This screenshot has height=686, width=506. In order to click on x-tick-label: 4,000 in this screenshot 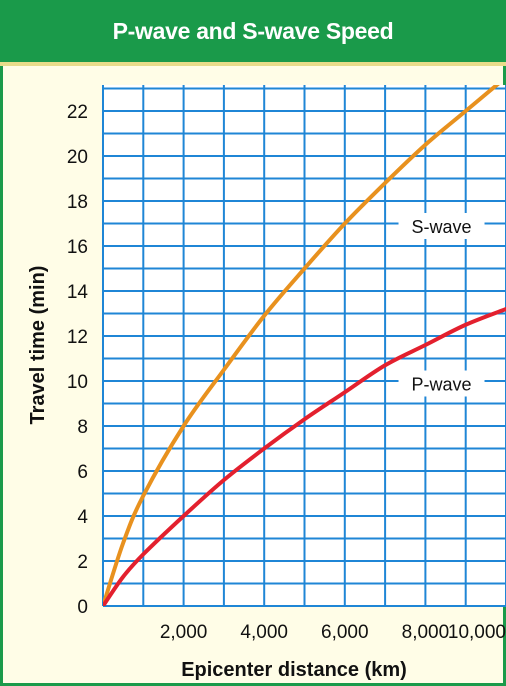, I will do `click(264, 632)`.